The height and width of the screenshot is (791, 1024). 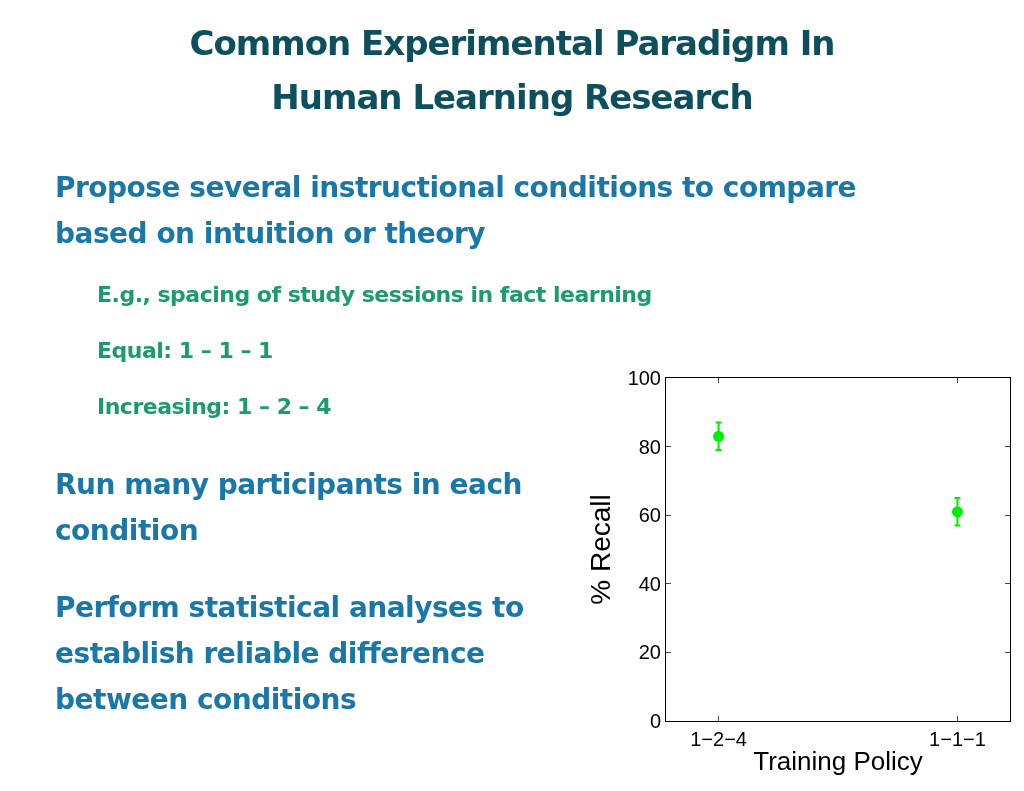 I want to click on text: Increasing: 1 – 2 – 4, so click(x=215, y=406).